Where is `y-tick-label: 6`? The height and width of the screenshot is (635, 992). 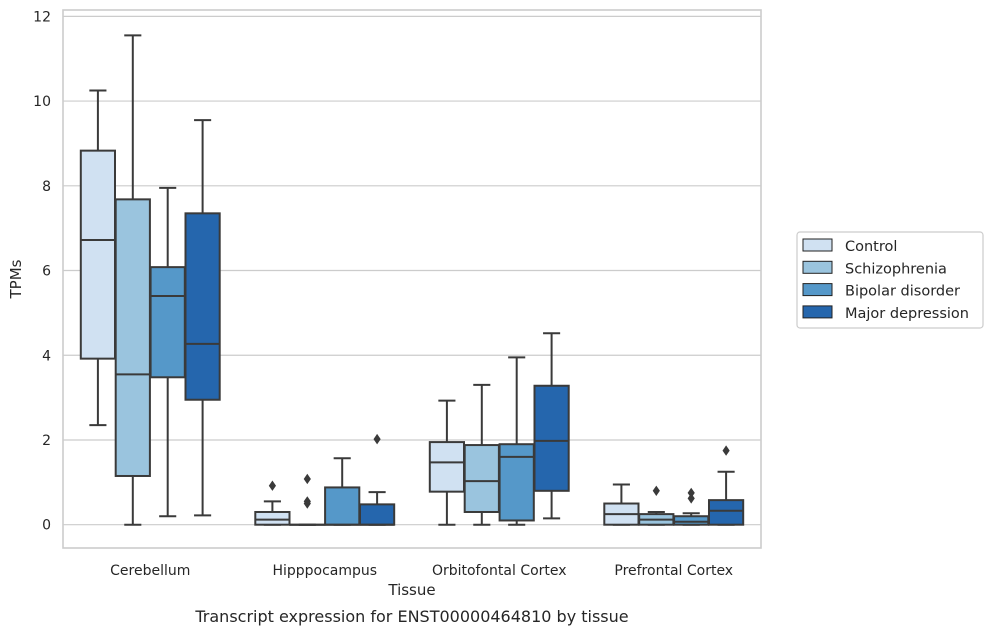 y-tick-label: 6 is located at coordinates (46, 272).